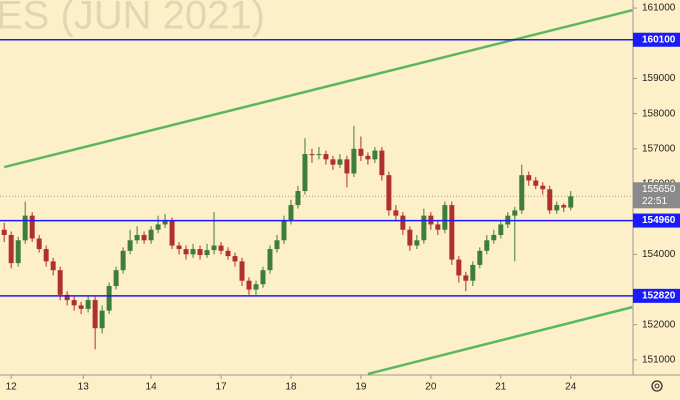  What do you see at coordinates (221, 387) in the screenshot?
I see `x-tick-label: 17` at bounding box center [221, 387].